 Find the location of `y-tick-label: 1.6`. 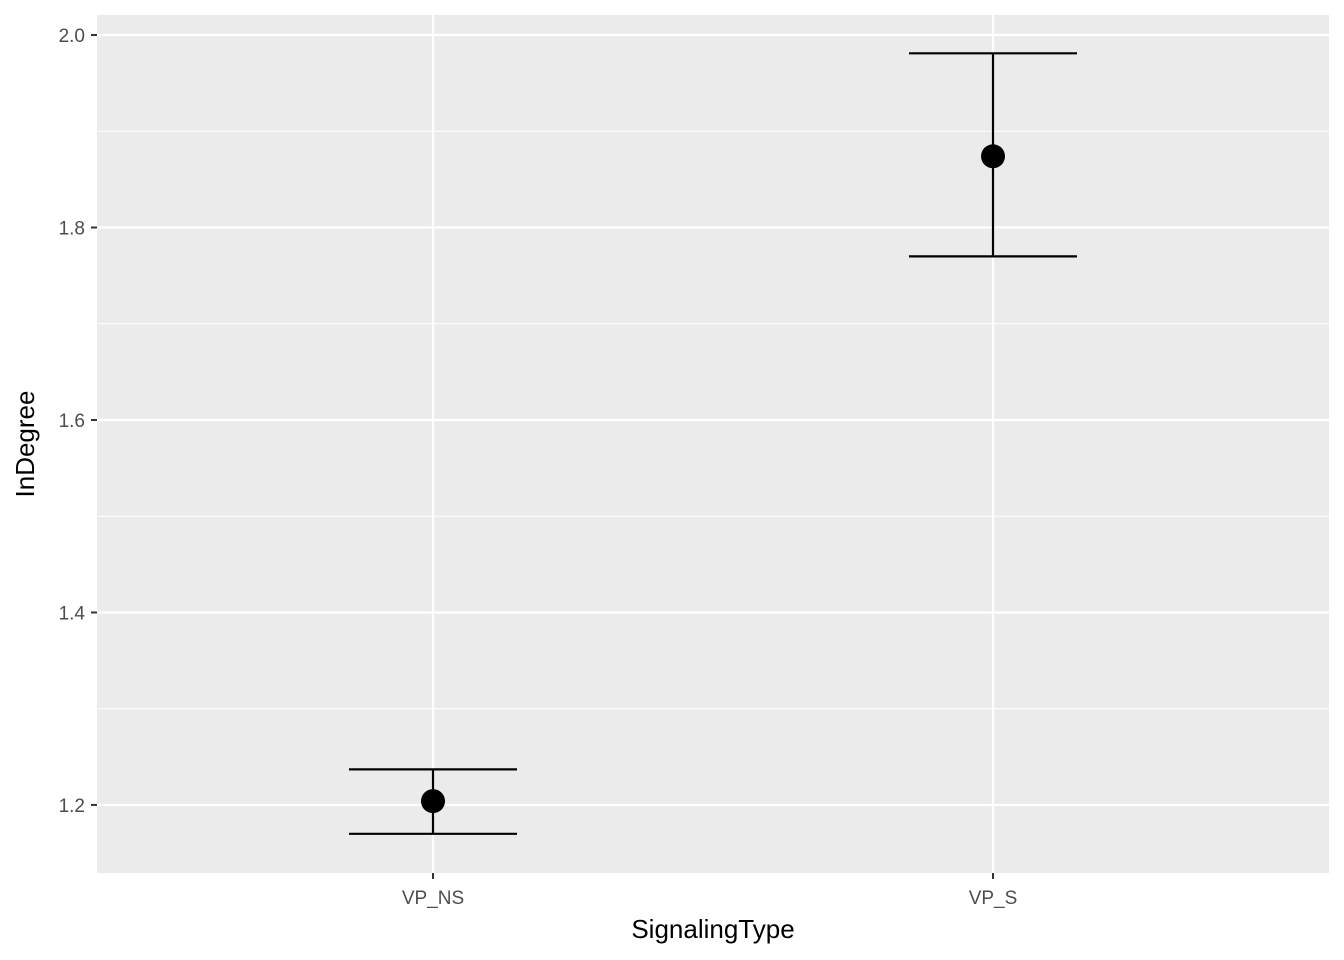

y-tick-label: 1.6 is located at coordinates (72, 421).